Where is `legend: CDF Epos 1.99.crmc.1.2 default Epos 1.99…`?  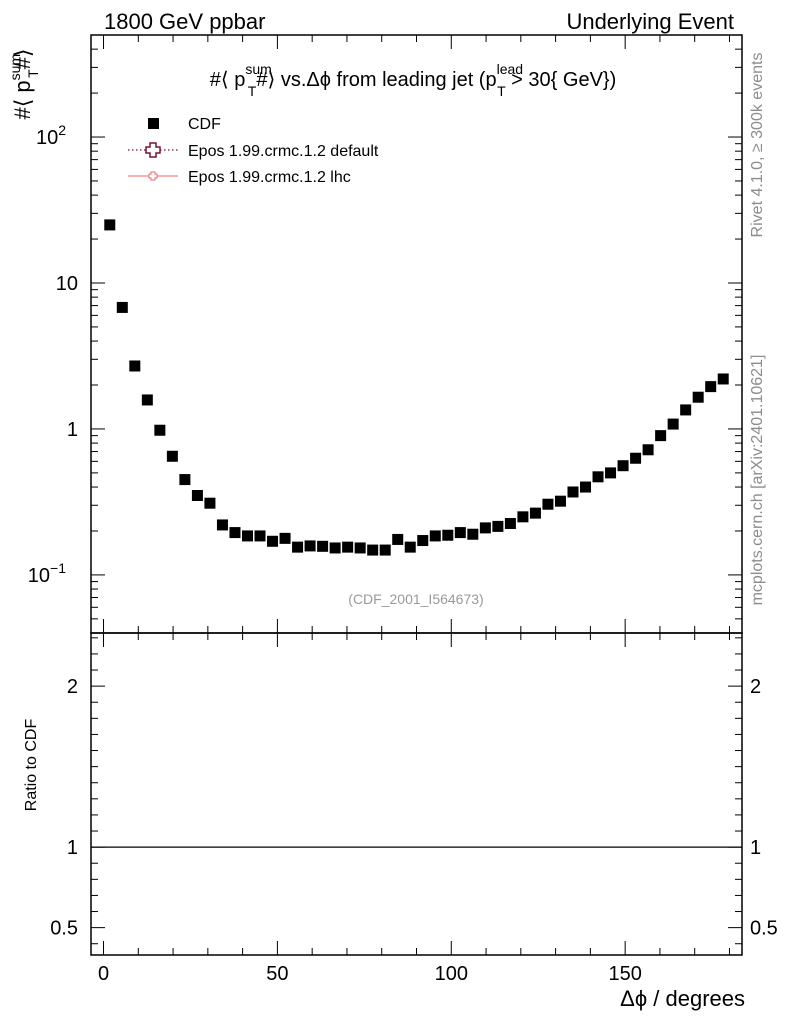
legend: CDF Epos 1.99.crmc.1.2 default Epos 1.99… is located at coordinates (253, 151).